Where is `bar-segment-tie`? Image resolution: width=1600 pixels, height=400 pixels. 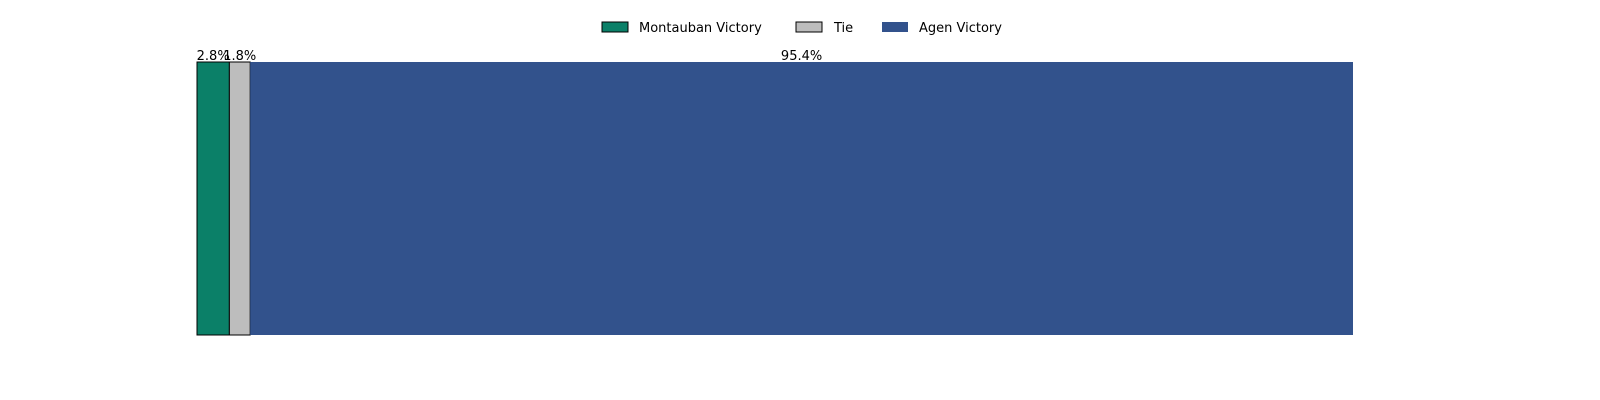
bar-segment-tie is located at coordinates (239, 198).